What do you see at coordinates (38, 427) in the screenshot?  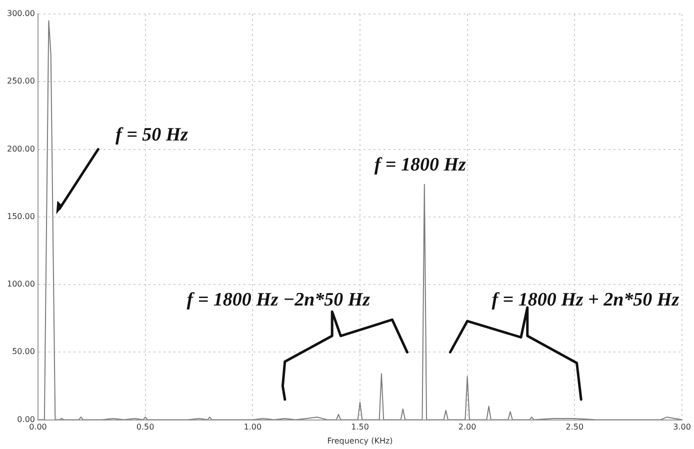 I see `x-tick-label: 0.00` at bounding box center [38, 427].